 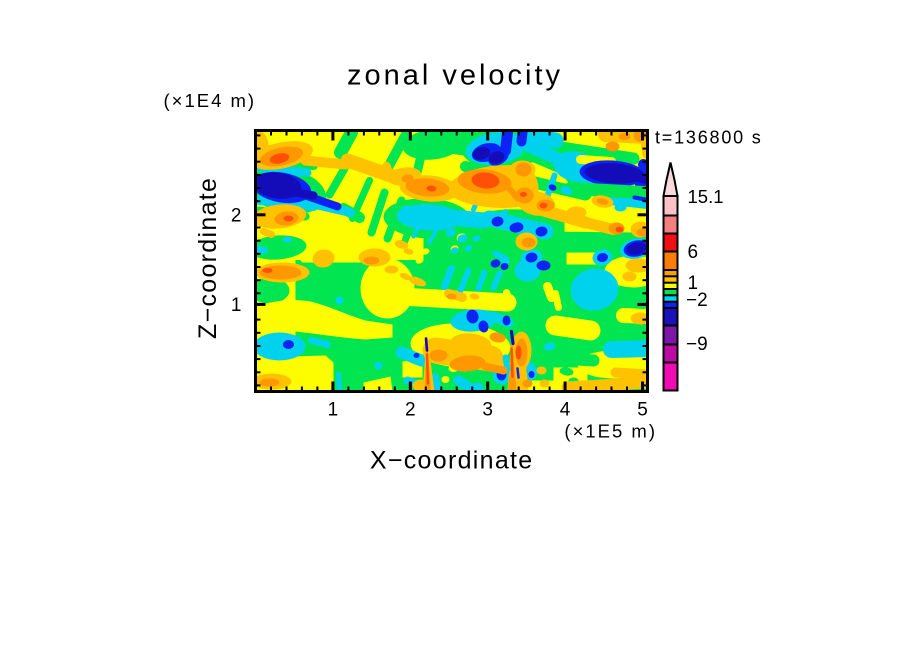 What do you see at coordinates (565, 410) in the screenshot?
I see `svg-text: 4` at bounding box center [565, 410].